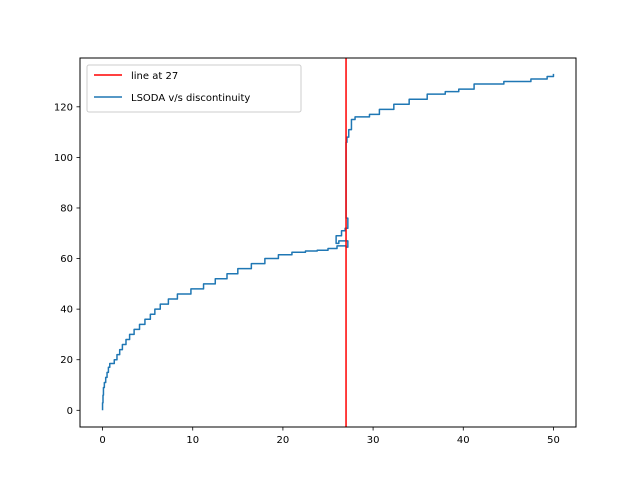 The width and height of the screenshot is (640, 480). I want to click on y-tick-label: 80, so click(66, 208).